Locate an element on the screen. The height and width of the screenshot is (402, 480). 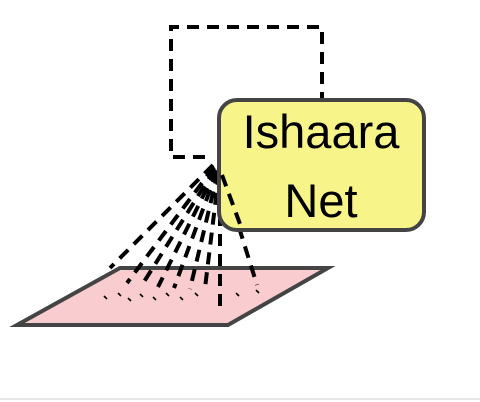
ishaara-net-node: Ishaara Net is located at coordinates (321, 165).